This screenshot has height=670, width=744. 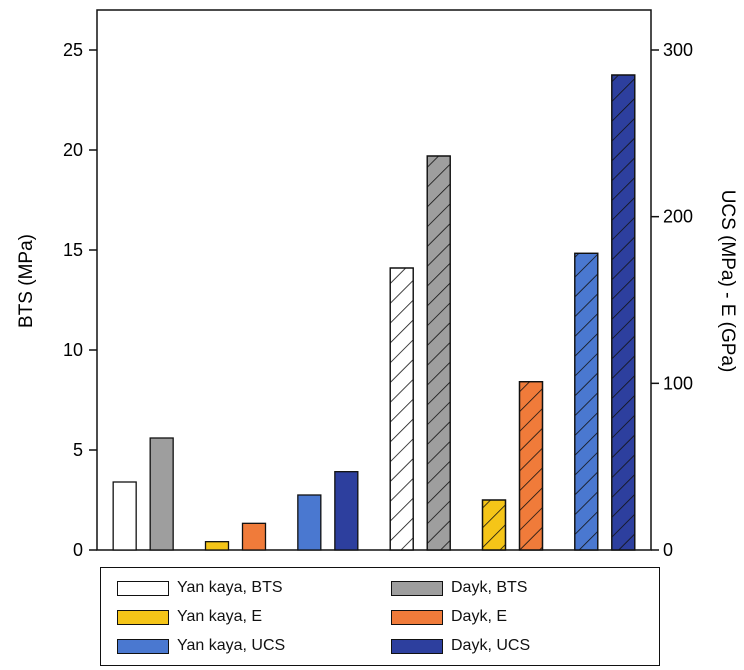 I want to click on legend-label: Yan kaya, UCS, so click(x=231, y=645).